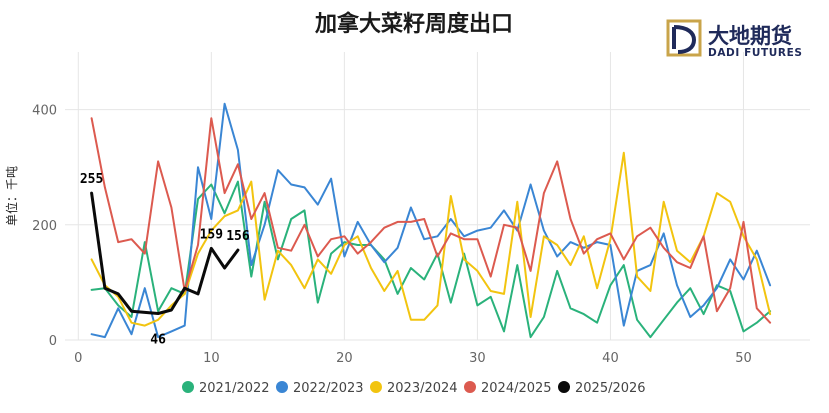 The image size is (829, 413). I want to click on legend-item: 2025/2026, so click(602, 388).